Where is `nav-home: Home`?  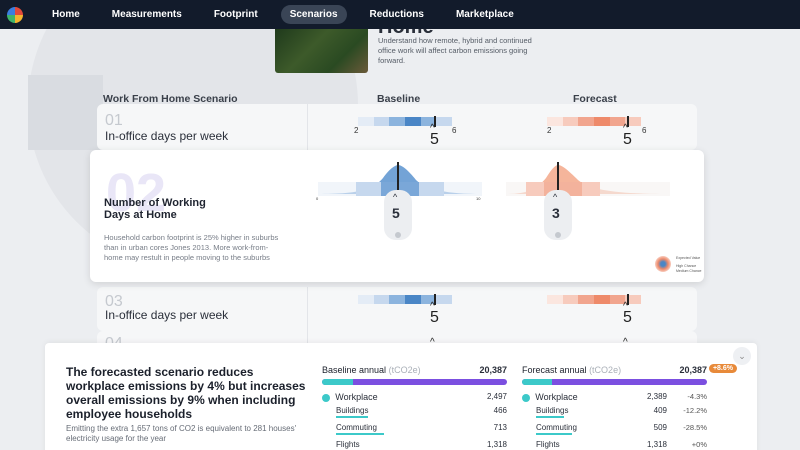 nav-home: Home is located at coordinates (66, 14).